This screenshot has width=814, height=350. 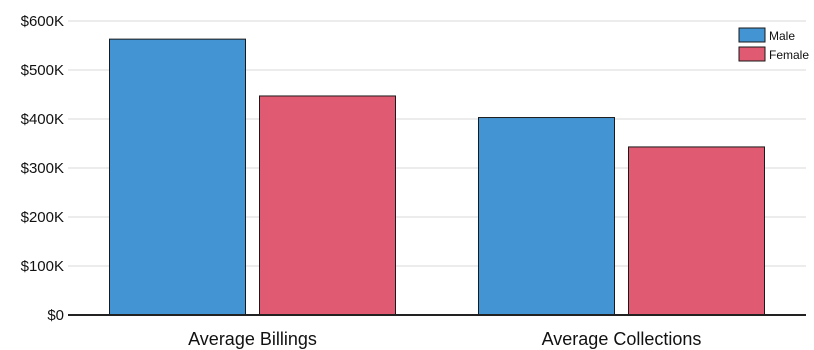 What do you see at coordinates (622, 339) in the screenshot?
I see `x-category-label: Average Collections` at bounding box center [622, 339].